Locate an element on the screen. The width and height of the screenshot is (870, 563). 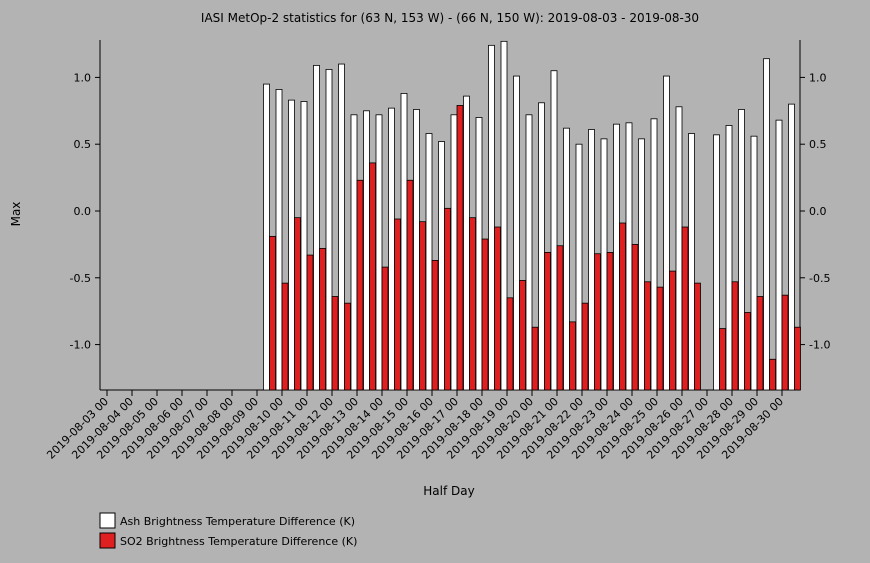
y2-tick-label: 0.5 is located at coordinates (818, 144).